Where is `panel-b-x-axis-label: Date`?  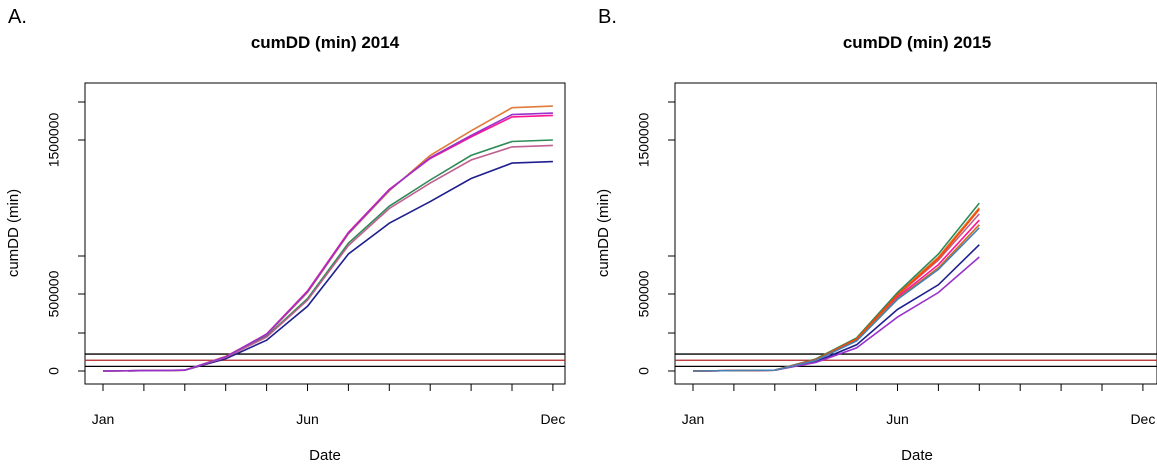
panel-b-x-axis-label: Date is located at coordinates (917, 455).